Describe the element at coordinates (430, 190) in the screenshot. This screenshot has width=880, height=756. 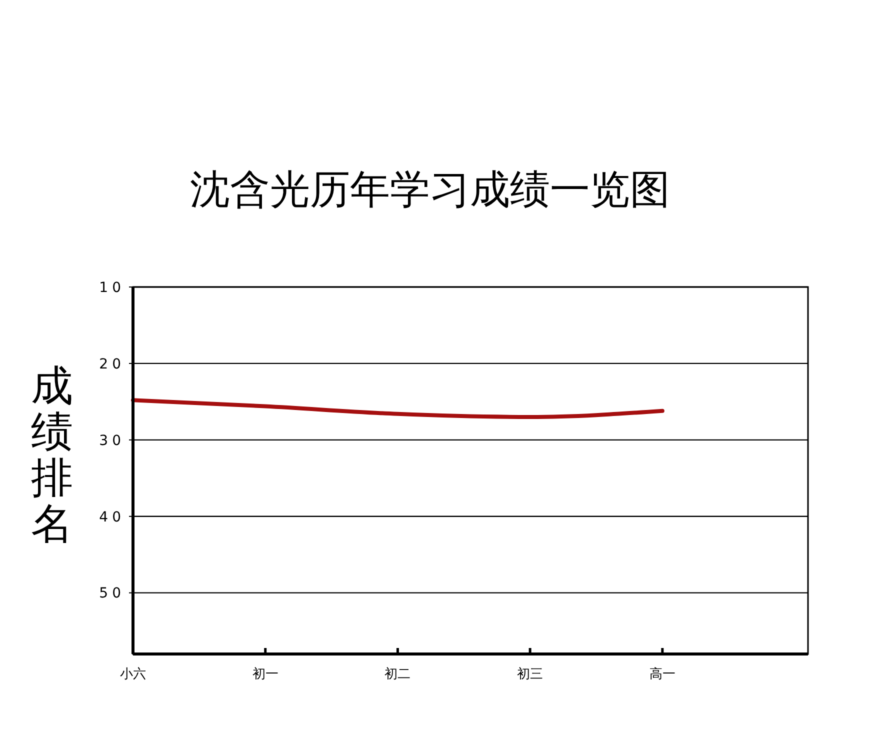
I see `chart-title: 沈含光历年学习成绩一览图` at that location.